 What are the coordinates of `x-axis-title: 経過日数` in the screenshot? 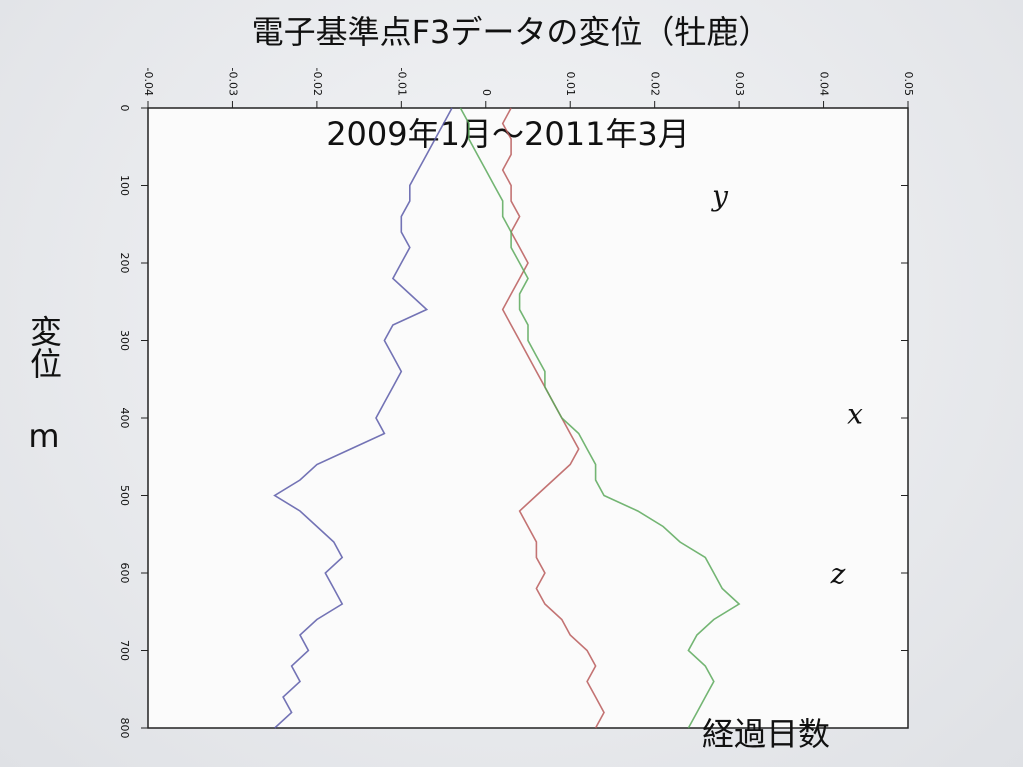 It's located at (766, 734).